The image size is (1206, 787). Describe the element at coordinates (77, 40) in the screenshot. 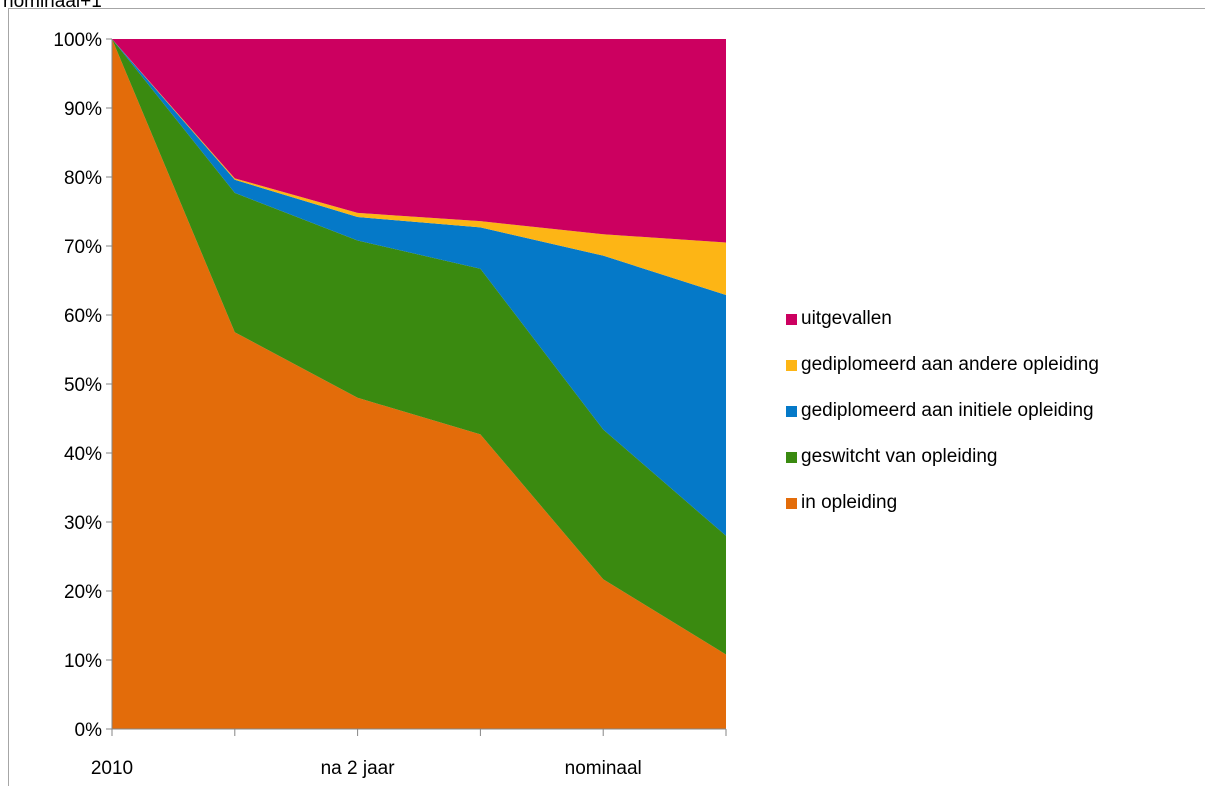

I see `y-tick-label: 100%` at that location.